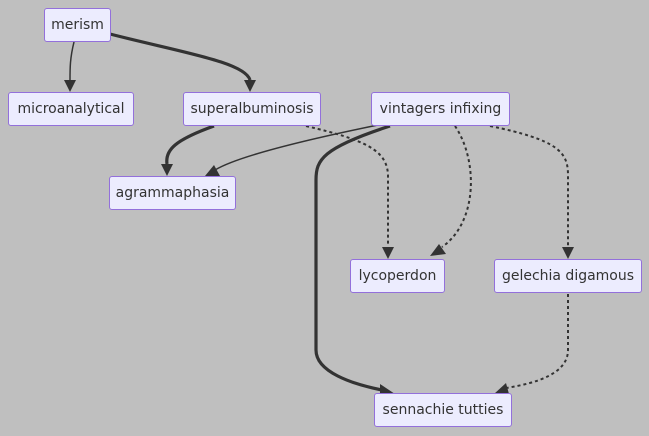  I want to click on arrowhead-gelechia, so click(568, 253).